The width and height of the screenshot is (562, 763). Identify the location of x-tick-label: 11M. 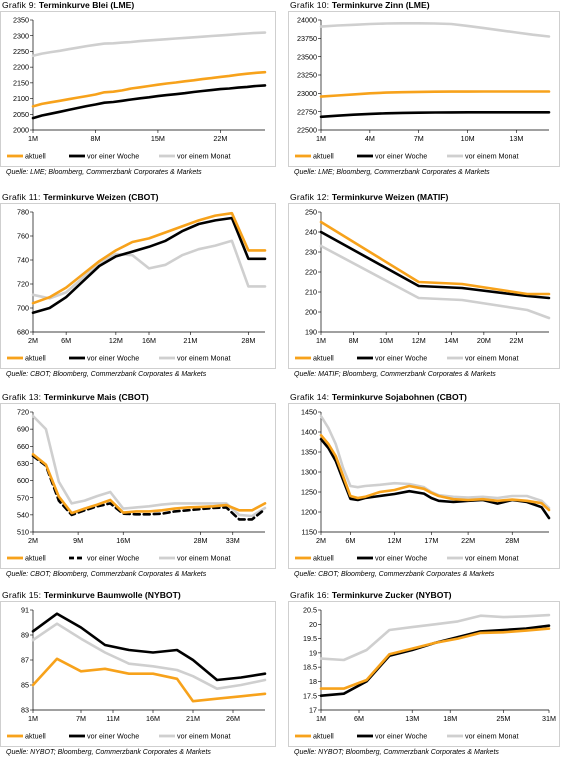
(112, 718).